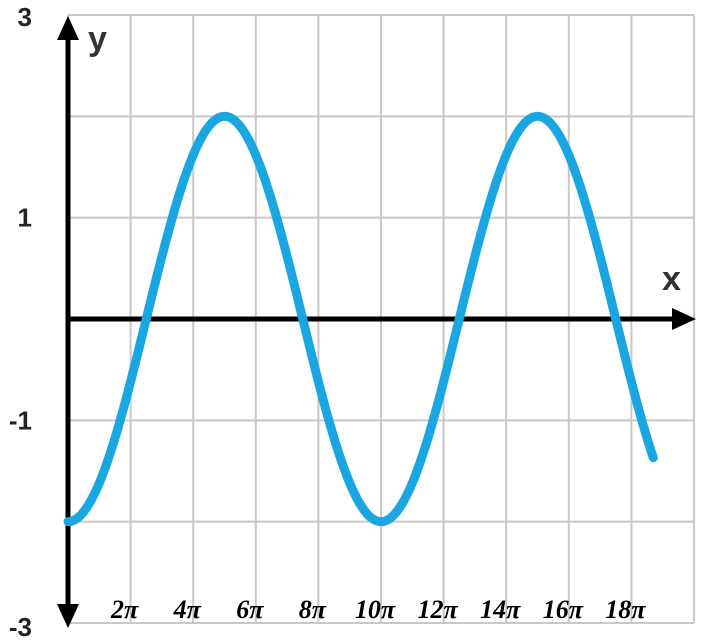 The image size is (723, 642). I want to click on y-tick-label: -3, so click(20, 627).